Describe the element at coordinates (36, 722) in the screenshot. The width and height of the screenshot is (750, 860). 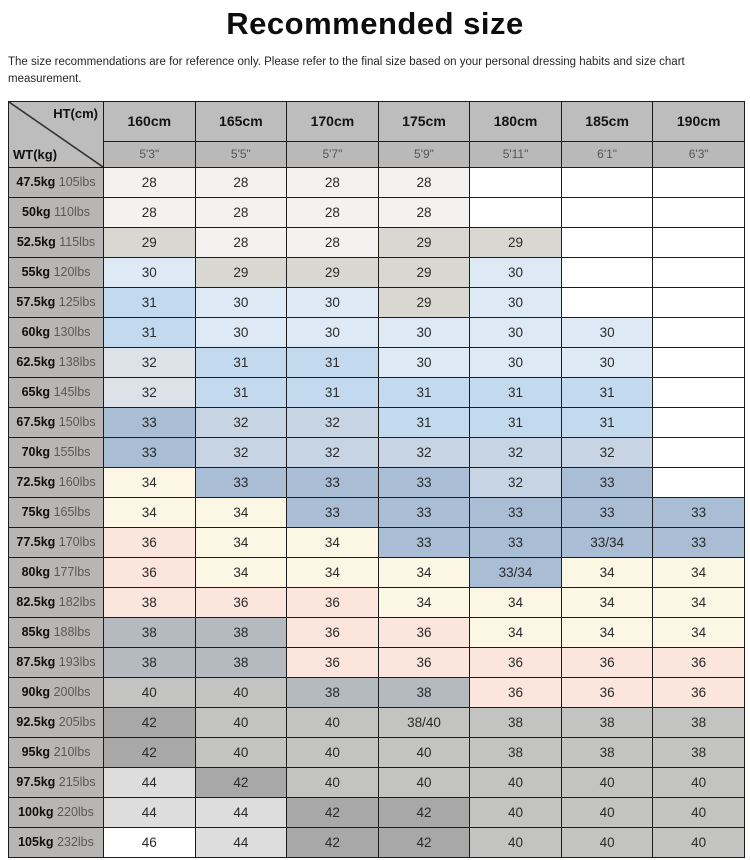
I see `weight-kg: 92.5kg` at that location.